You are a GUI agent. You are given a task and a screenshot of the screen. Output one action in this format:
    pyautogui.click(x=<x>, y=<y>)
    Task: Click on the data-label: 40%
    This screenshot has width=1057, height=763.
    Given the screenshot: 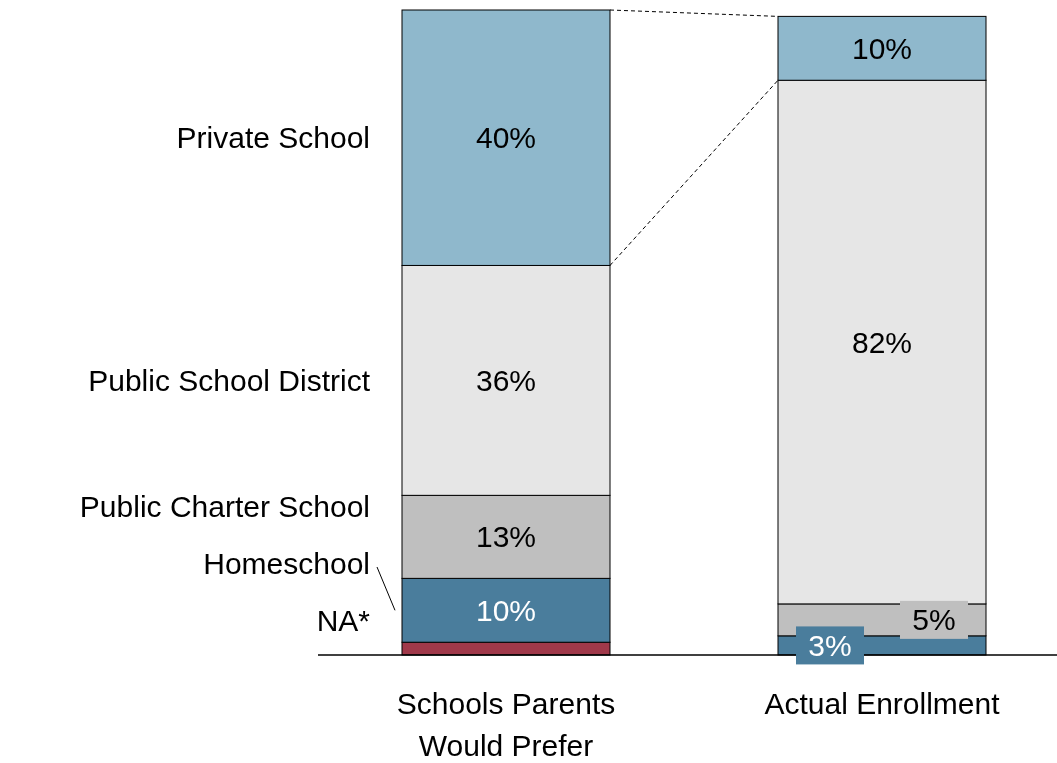 What is the action you would take?
    pyautogui.click(x=506, y=138)
    